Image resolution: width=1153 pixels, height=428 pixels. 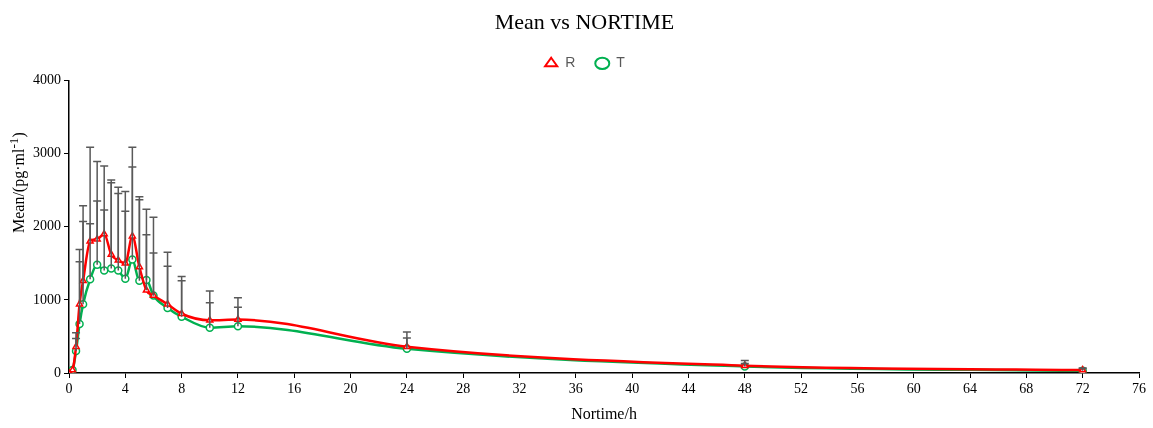 I want to click on x-axis-title: Nortime/h, so click(x=604, y=413).